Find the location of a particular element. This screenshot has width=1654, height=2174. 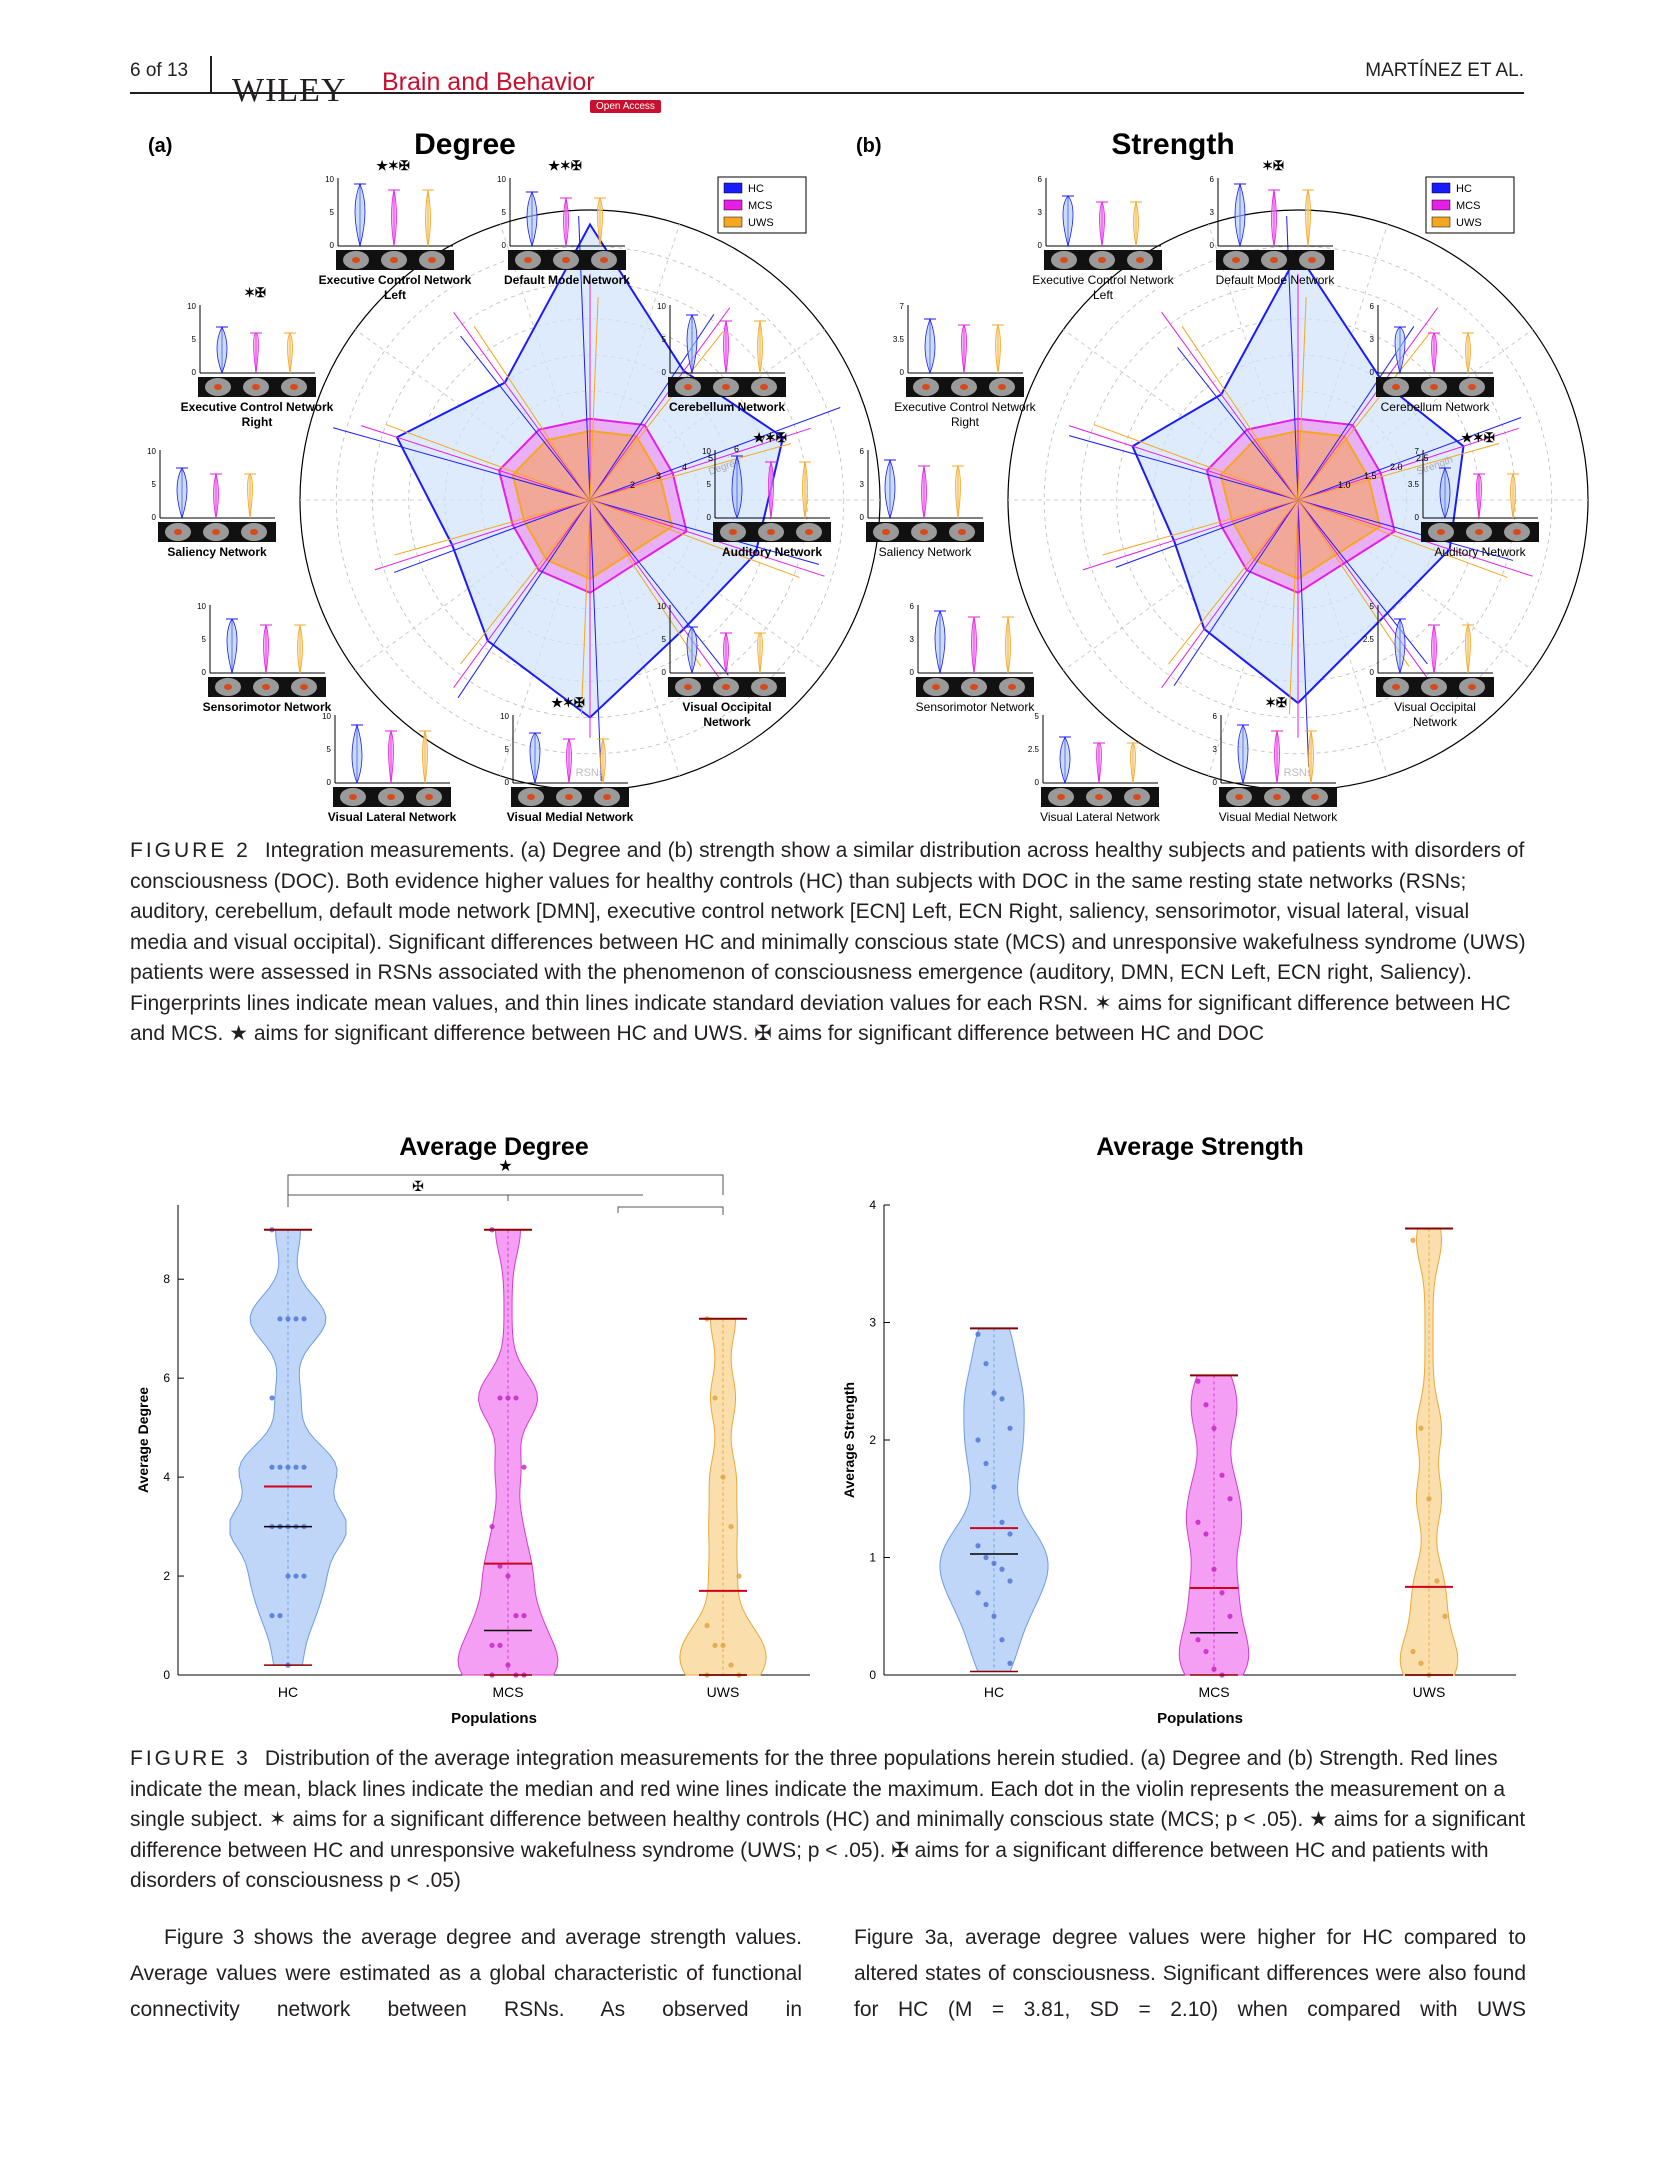

radar-tick-label: 7 is located at coordinates (762, 440).